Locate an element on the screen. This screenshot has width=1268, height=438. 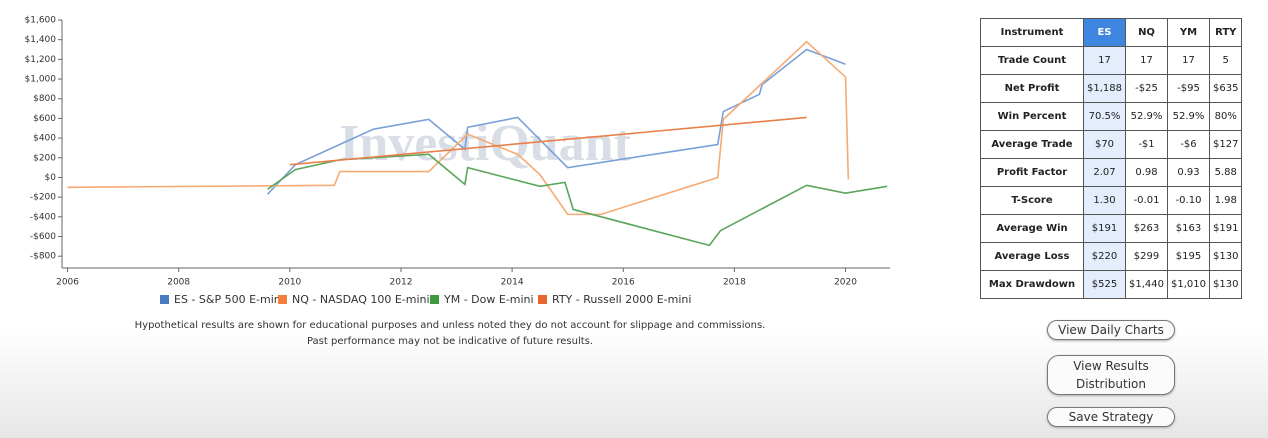
table-cell: 0.93 is located at coordinates (1188, 172).